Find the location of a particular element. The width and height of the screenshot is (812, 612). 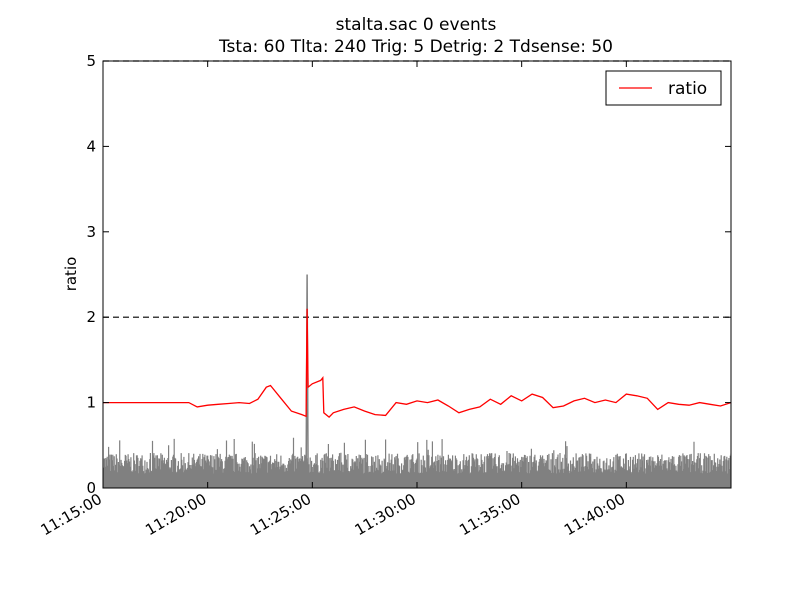

ratio-series-line is located at coordinates (417, 363).